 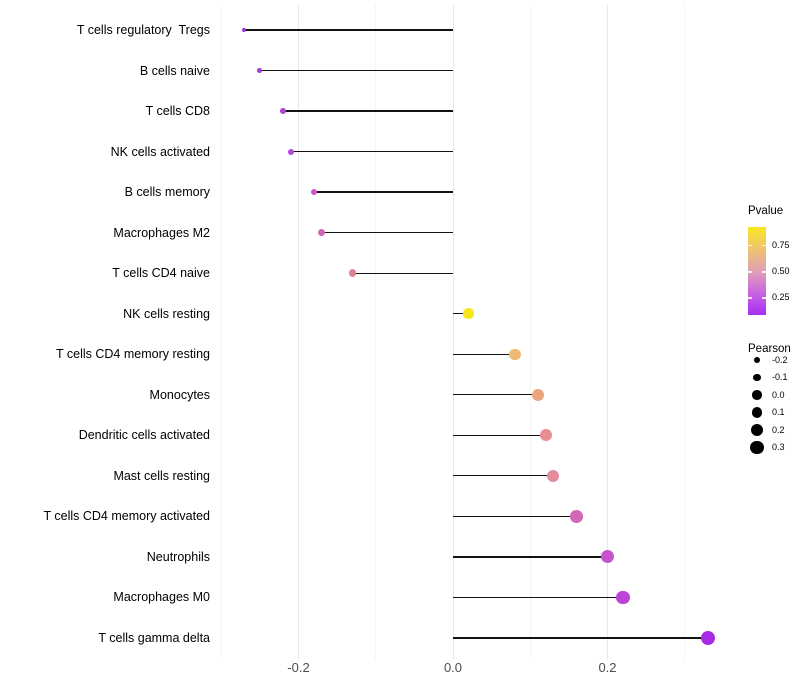 I want to click on category-label: B cells naive, so click(x=174, y=70).